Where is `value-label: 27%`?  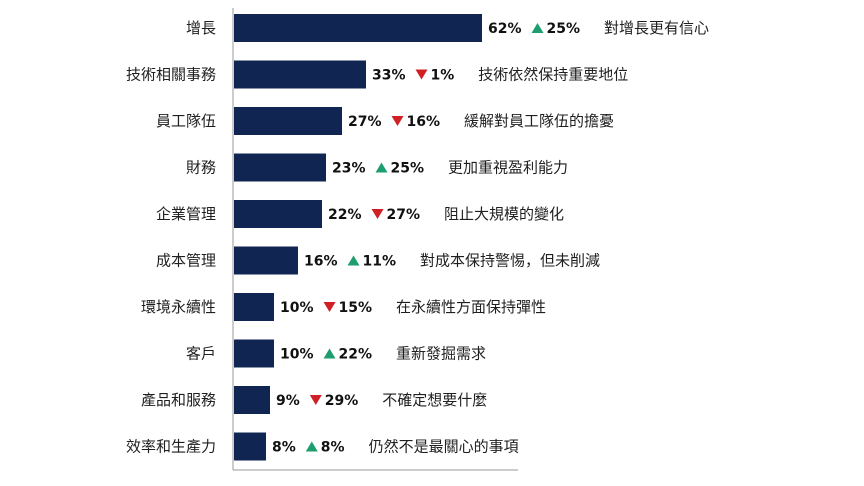 value-label: 27% is located at coordinates (365, 122).